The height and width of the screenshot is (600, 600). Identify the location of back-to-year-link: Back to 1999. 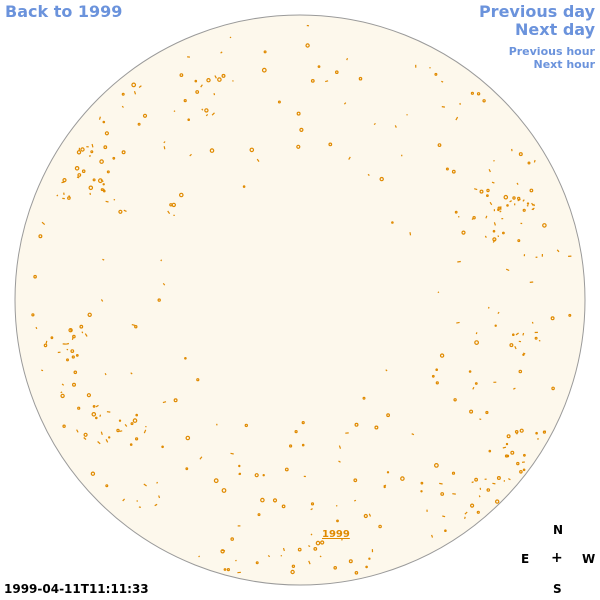
(64, 11).